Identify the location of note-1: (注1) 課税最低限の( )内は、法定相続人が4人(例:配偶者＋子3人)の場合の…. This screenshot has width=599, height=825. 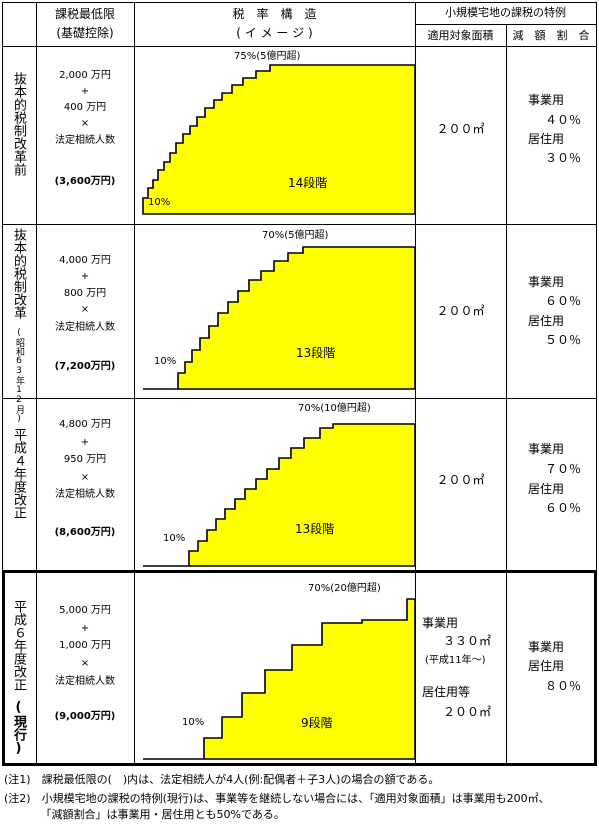
(222, 779).